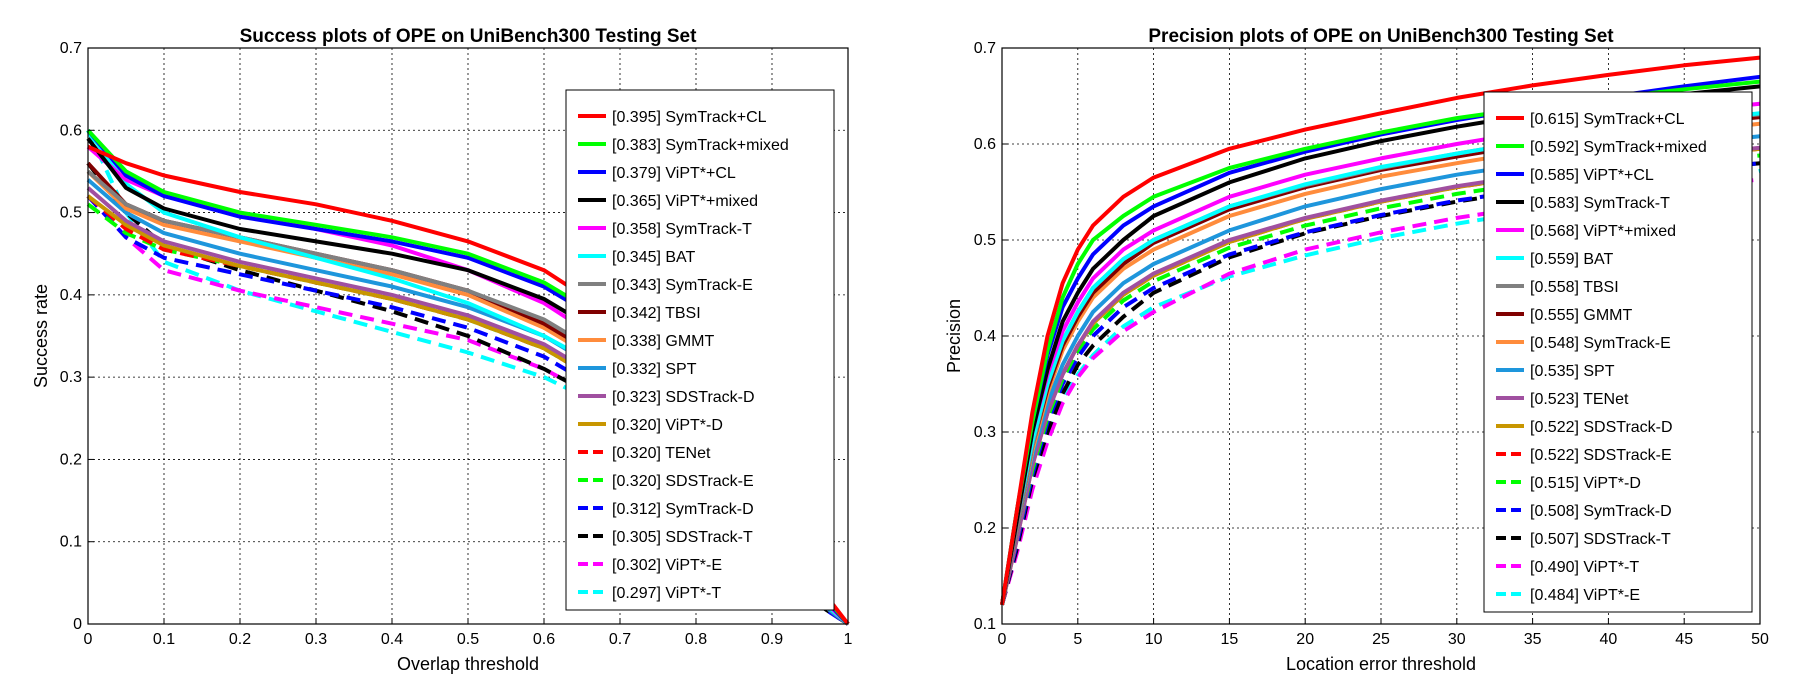 The image size is (1799, 693). What do you see at coordinates (685, 201) in the screenshot?
I see `legend-entry: [0.365] ViPT*+mixed` at bounding box center [685, 201].